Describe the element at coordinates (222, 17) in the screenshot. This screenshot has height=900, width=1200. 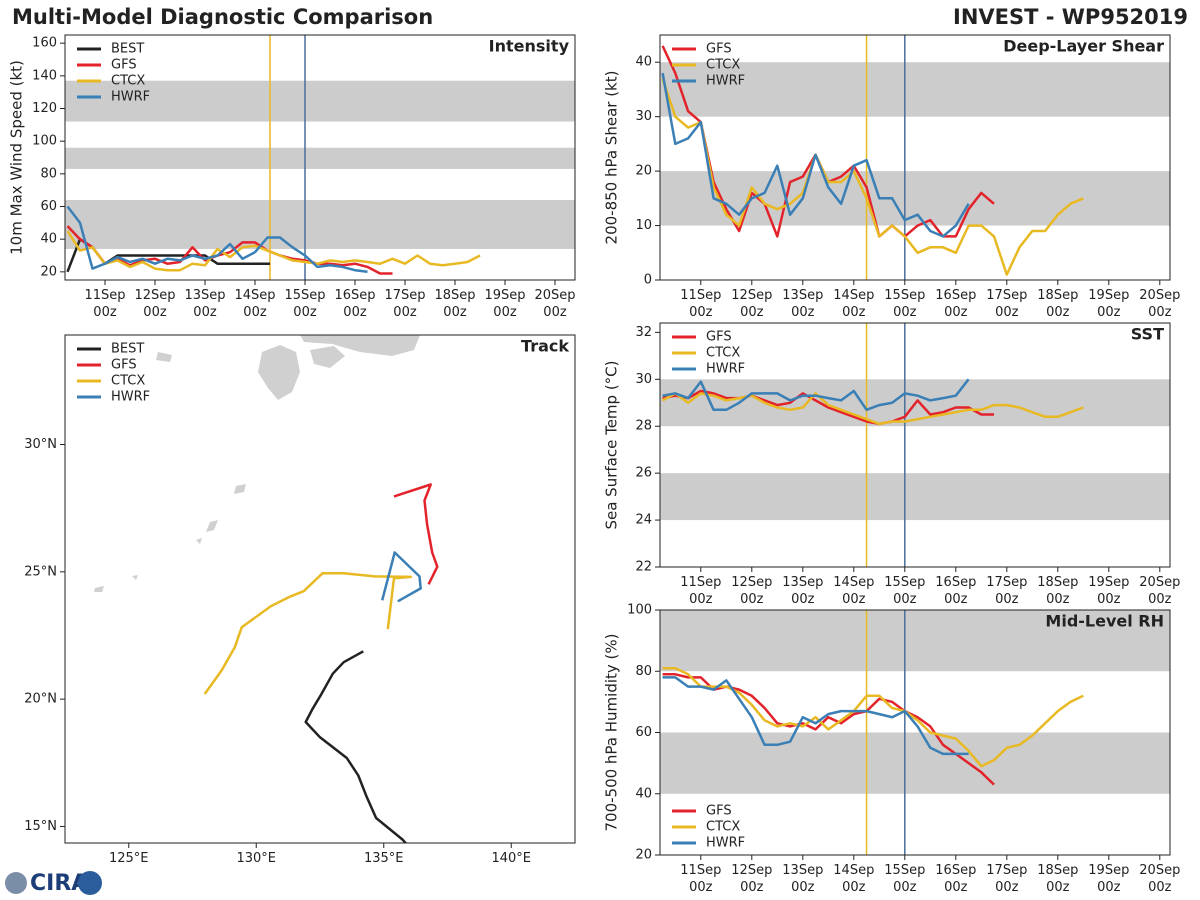
I see `figure-title: Multi-Model Diagnostic Comparison` at that location.